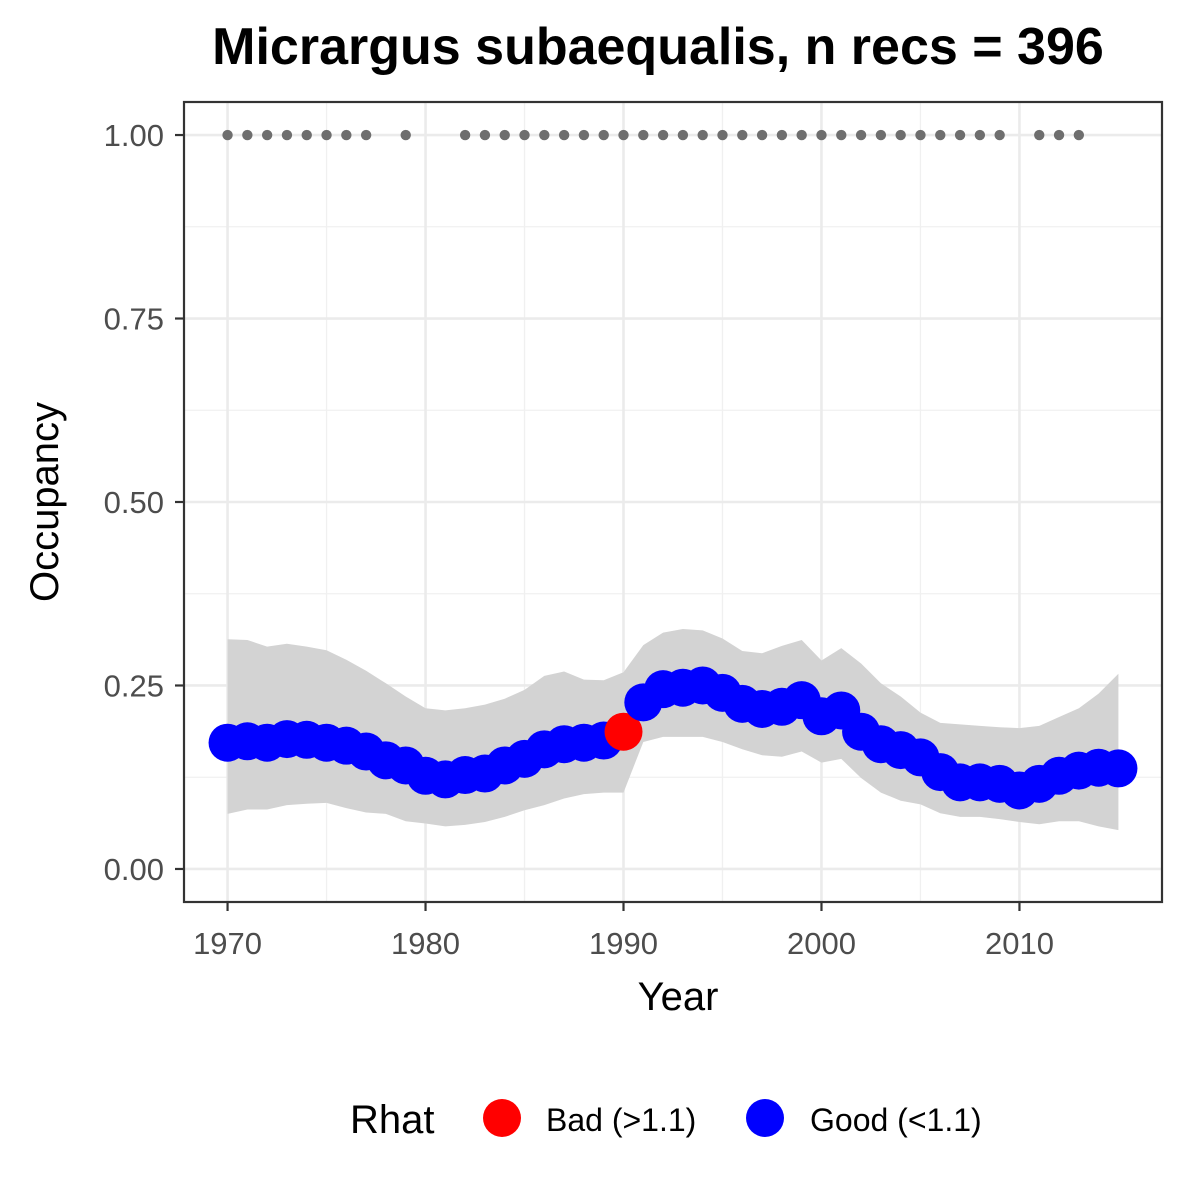 The image size is (1200, 1200). What do you see at coordinates (227, 943) in the screenshot?
I see `x-tick-label: 1970` at bounding box center [227, 943].